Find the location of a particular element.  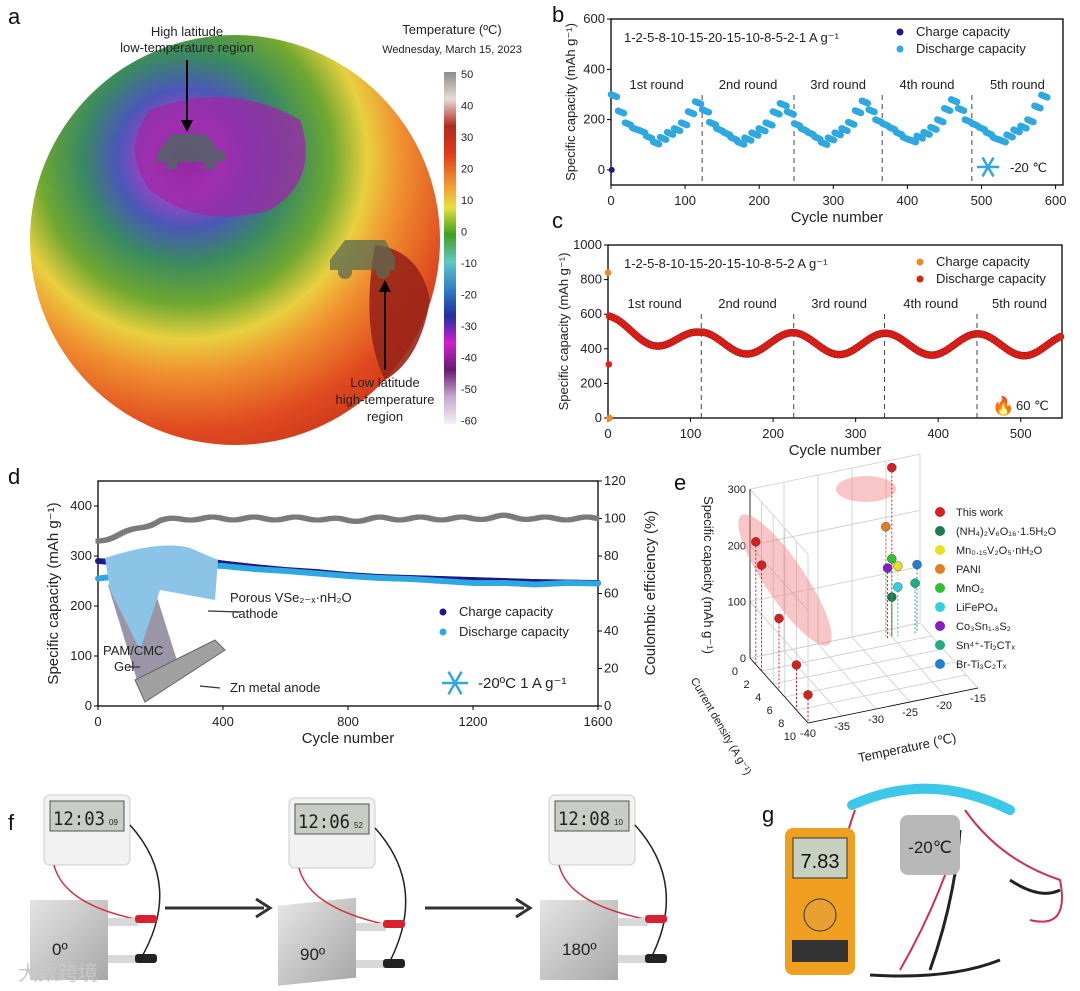

annotation-high-lat-1: High latitude is located at coordinates (187, 31).